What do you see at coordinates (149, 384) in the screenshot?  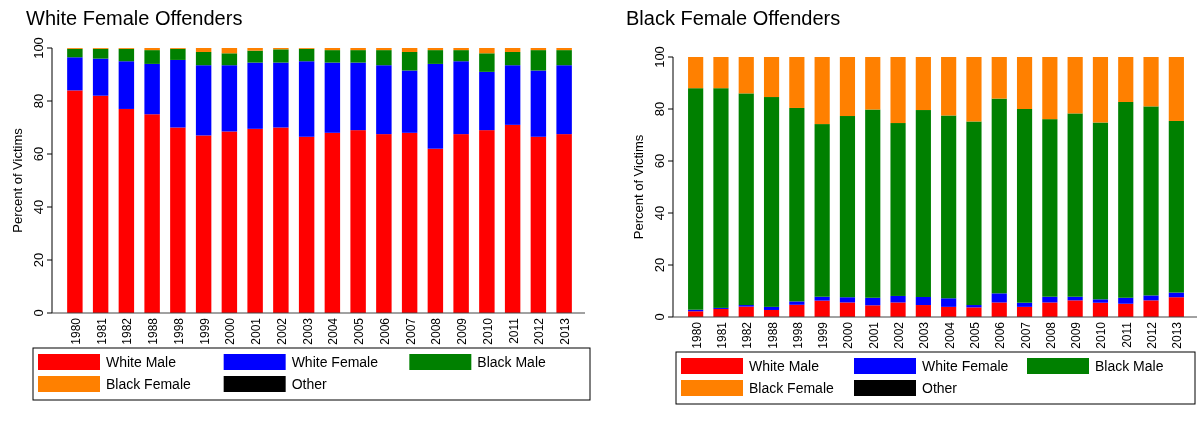 I see `legend-label: Black Female` at bounding box center [149, 384].